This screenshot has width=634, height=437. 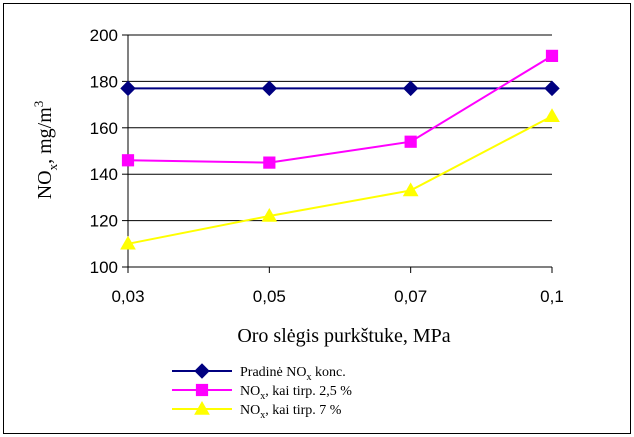 What do you see at coordinates (52, 166) in the screenshot?
I see `y-axis-label-sub: x` at bounding box center [52, 166].